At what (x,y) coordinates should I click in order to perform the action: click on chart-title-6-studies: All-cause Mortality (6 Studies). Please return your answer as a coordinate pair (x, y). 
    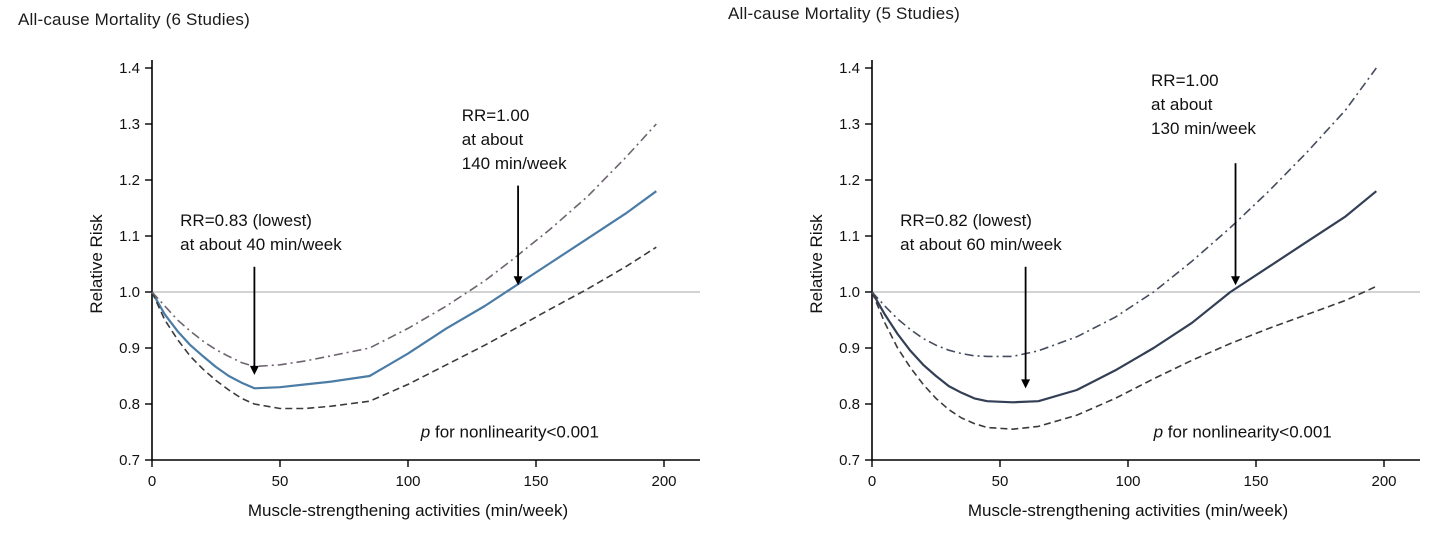
    Looking at the image, I should click on (134, 19).